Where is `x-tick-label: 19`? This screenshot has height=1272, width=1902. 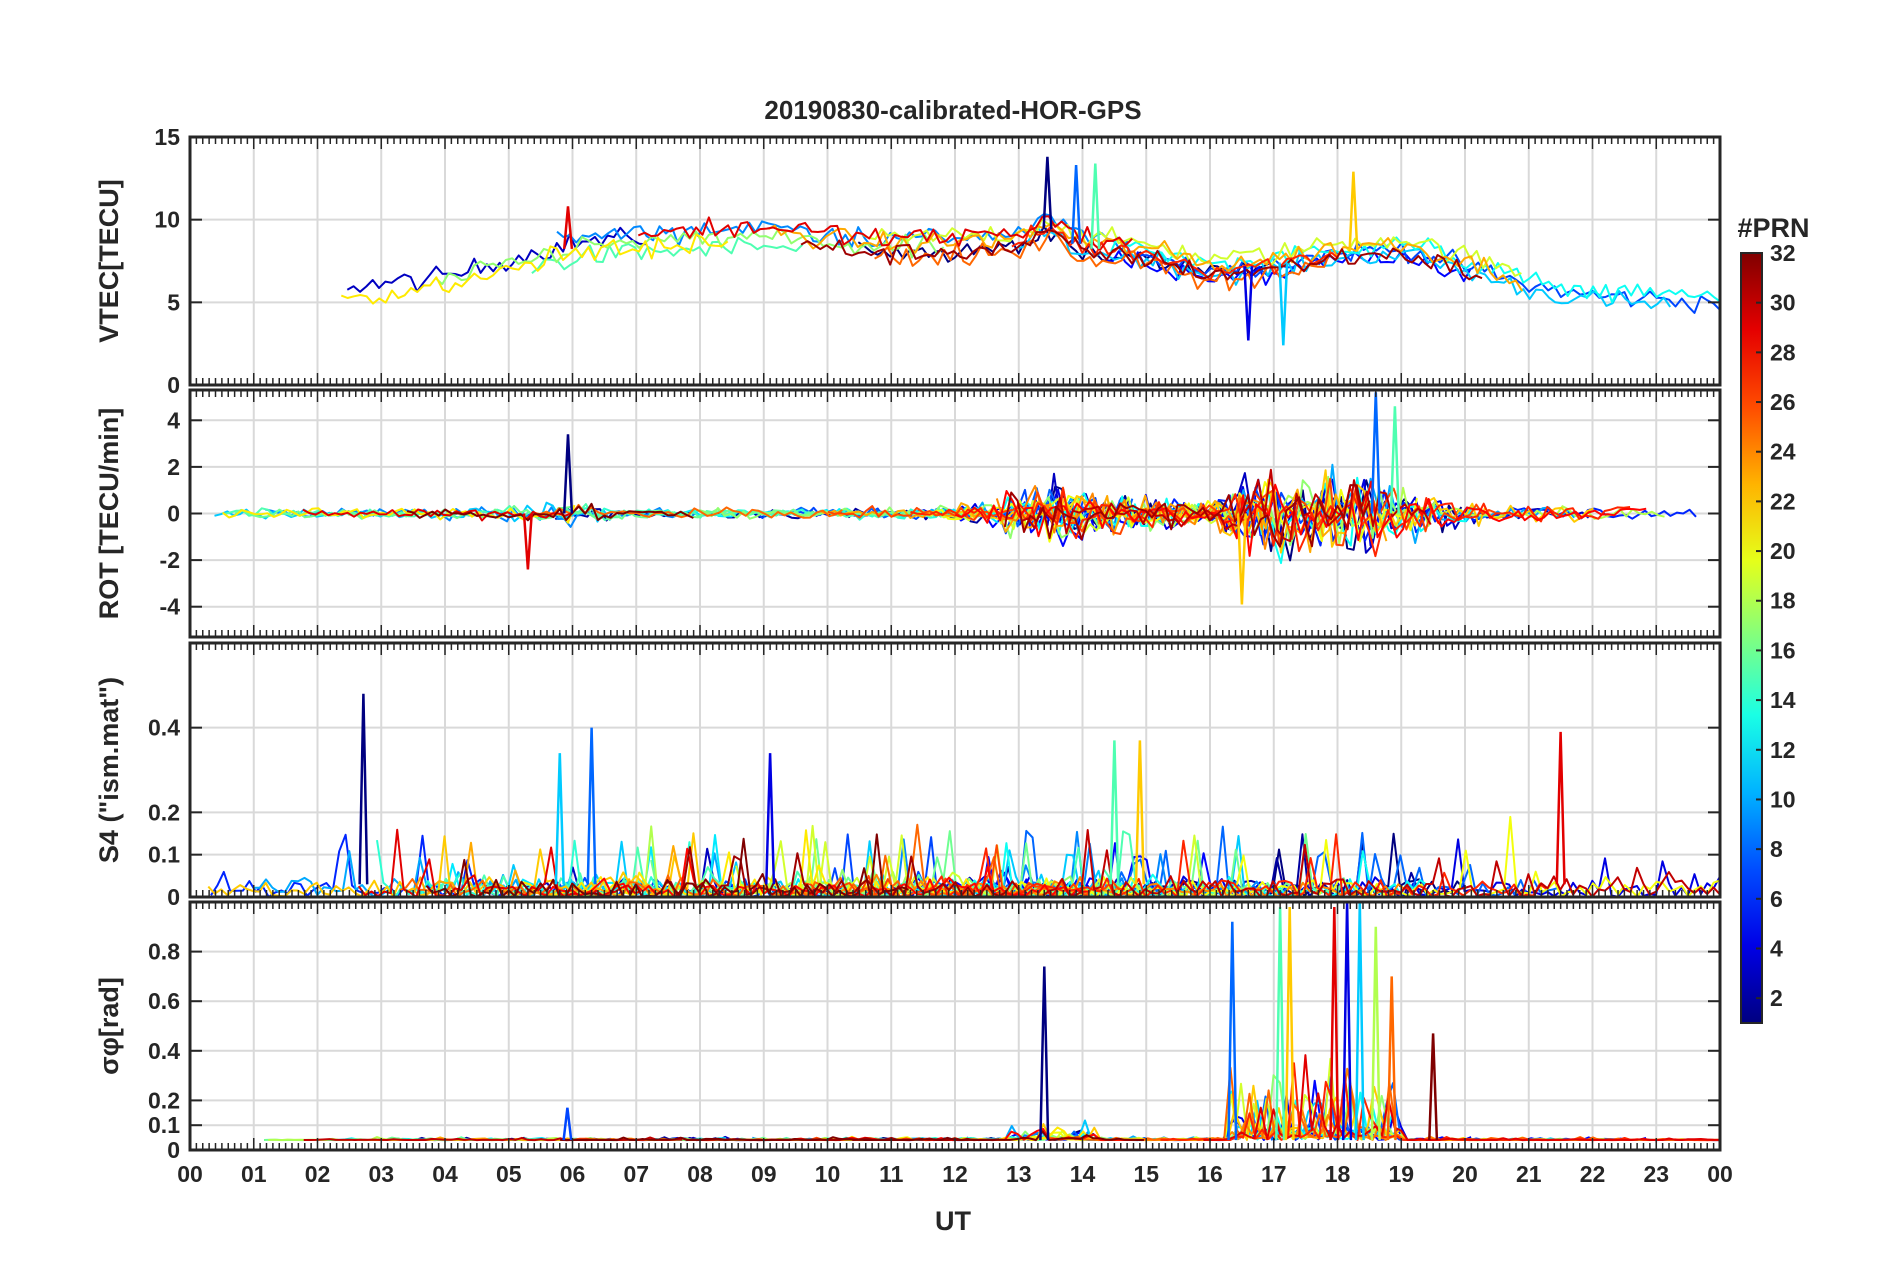
x-tick-label: 19 is located at coordinates (1401, 1174).